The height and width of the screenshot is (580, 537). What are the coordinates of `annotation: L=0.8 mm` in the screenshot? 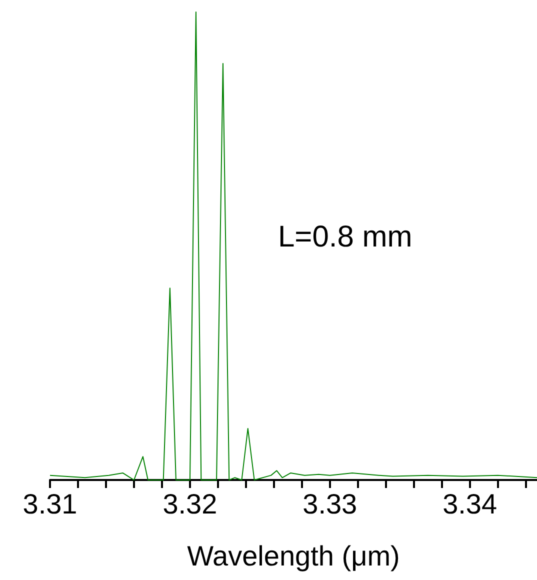 It's located at (345, 237).